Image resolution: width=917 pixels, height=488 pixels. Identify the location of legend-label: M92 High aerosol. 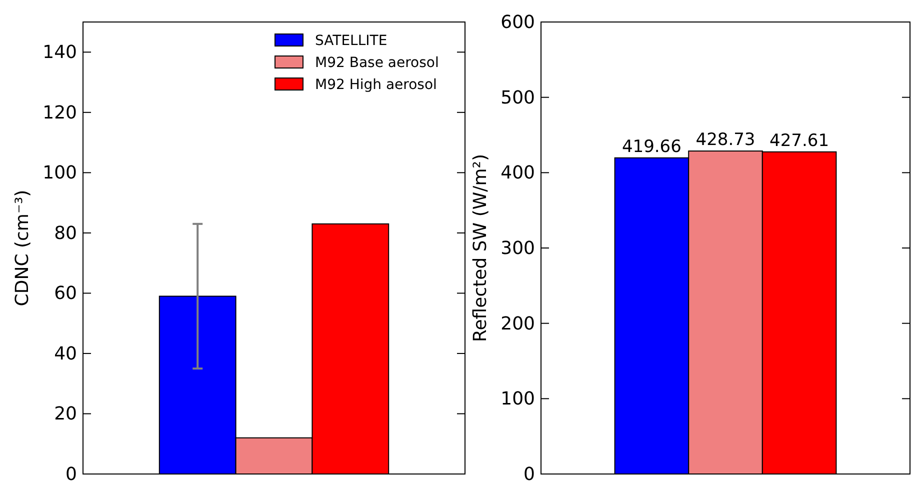
(376, 85).